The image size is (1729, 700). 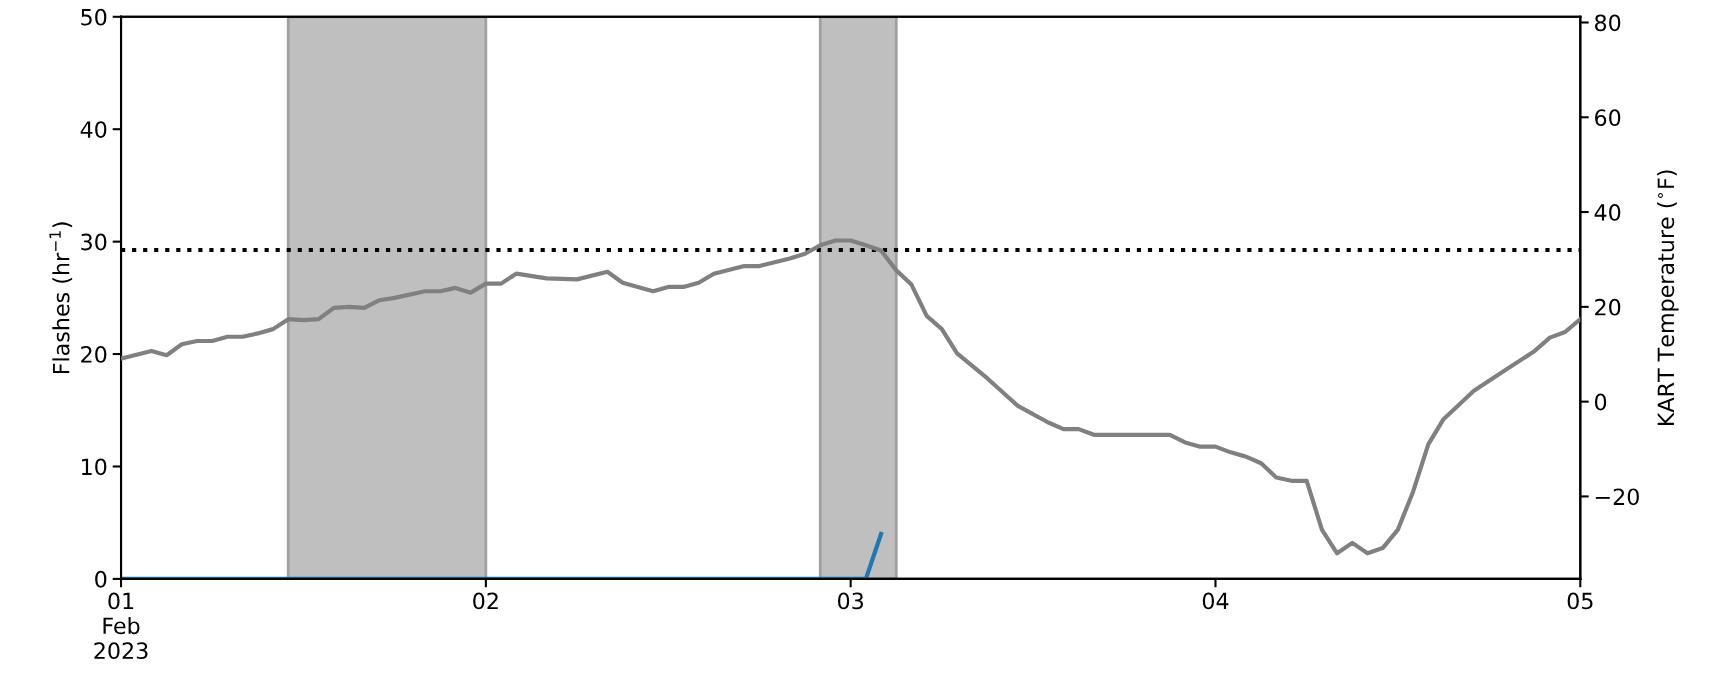 What do you see at coordinates (1608, 118) in the screenshot?
I see `y2-tick-label: 60` at bounding box center [1608, 118].